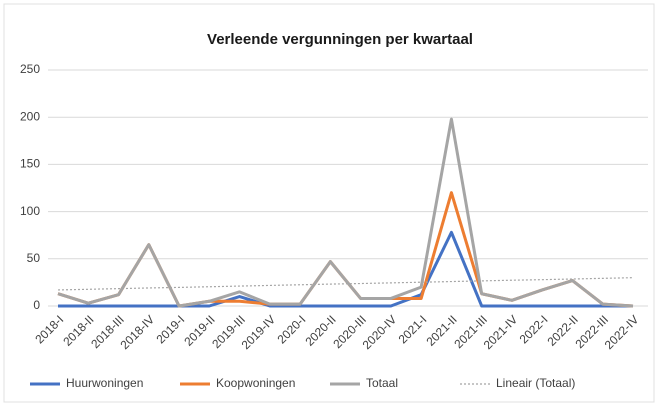 This screenshot has width=660, height=407. I want to click on y-tick-label: 50, so click(34, 258).